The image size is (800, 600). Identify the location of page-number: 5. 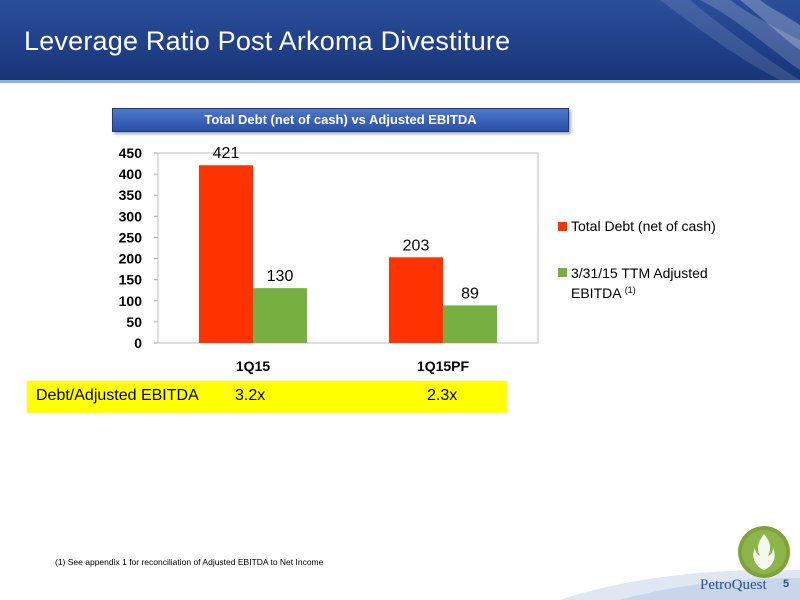
(786, 584).